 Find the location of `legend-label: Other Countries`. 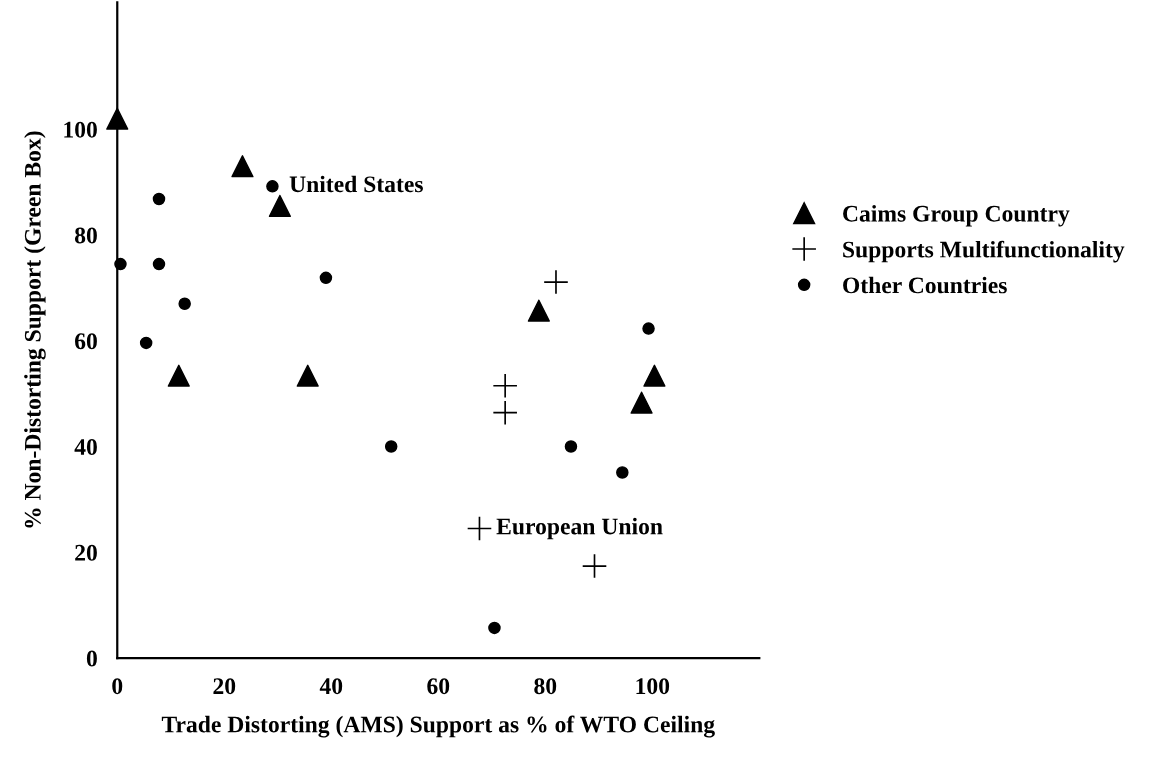

legend-label: Other Countries is located at coordinates (925, 285).